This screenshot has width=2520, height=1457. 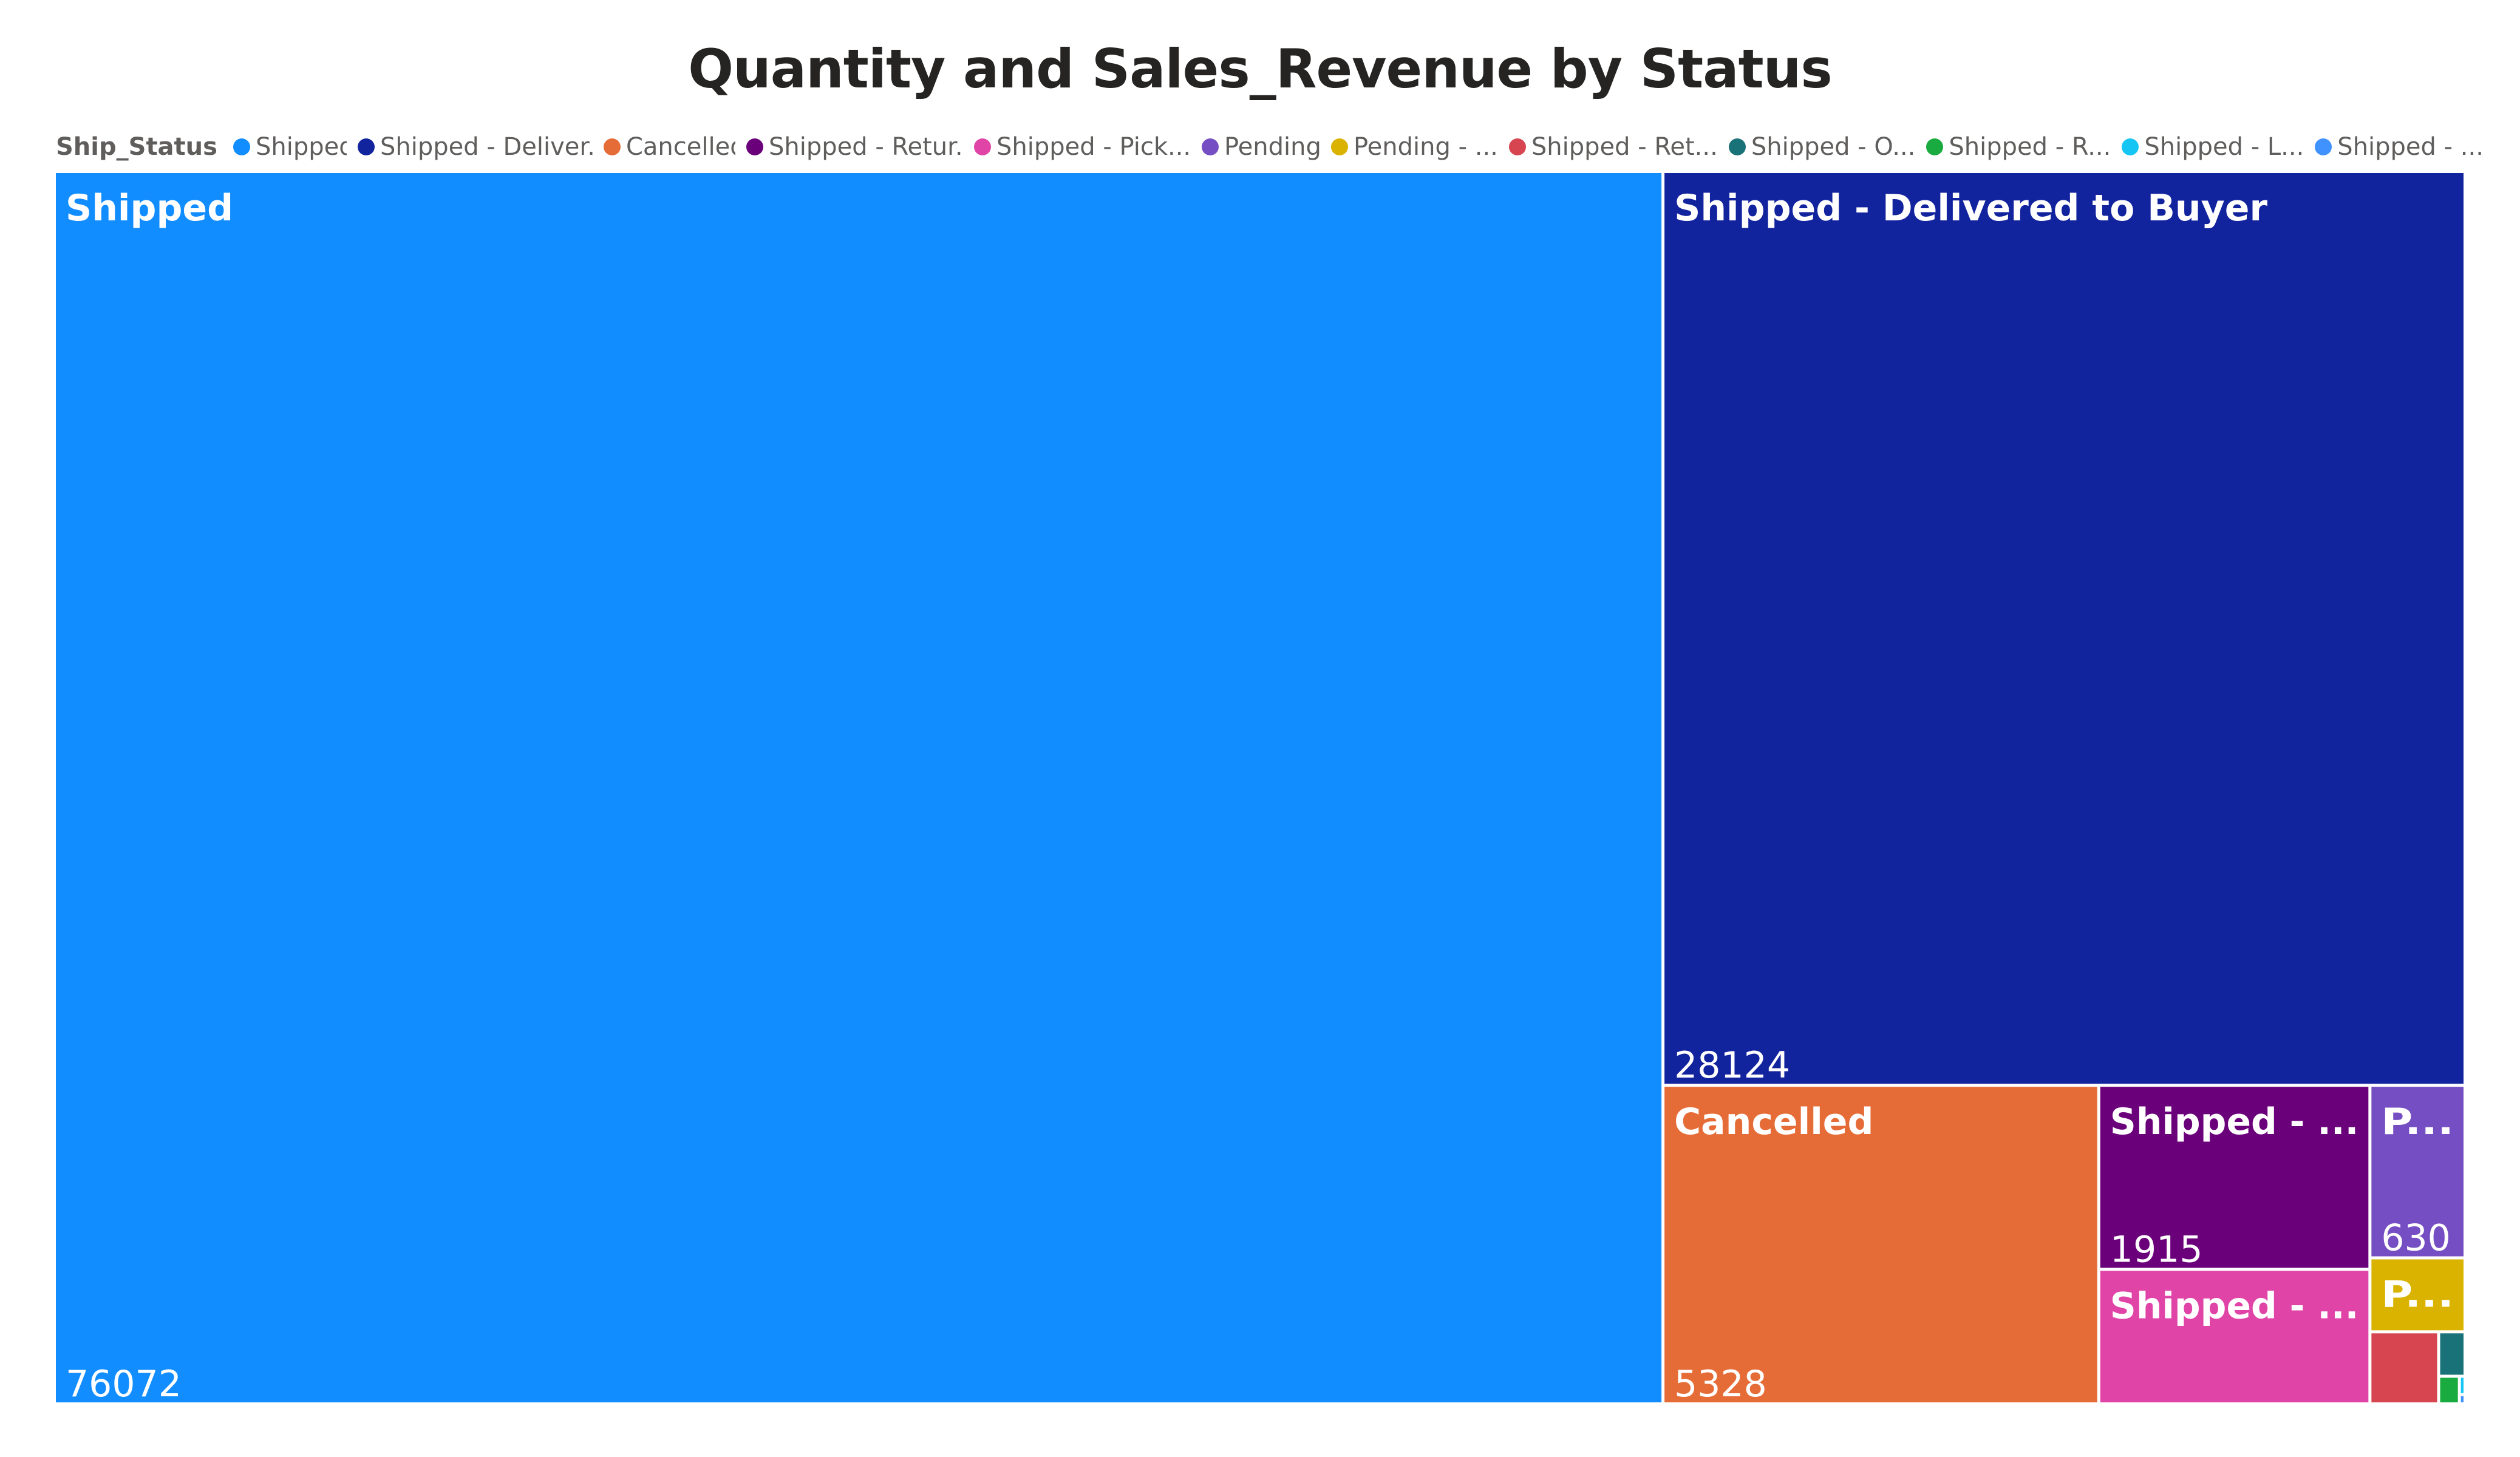 I want to click on treemap-tile-label: Shipped - Delivered to Buyer, so click(x=1970, y=208).